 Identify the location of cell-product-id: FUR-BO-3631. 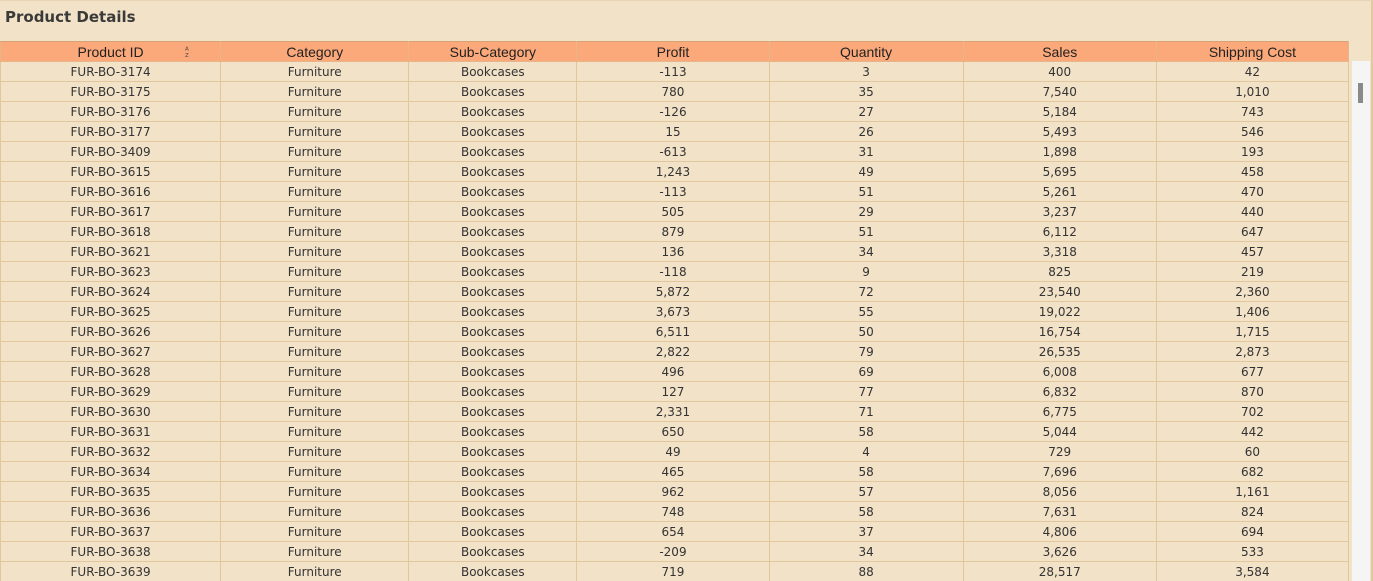
(111, 432).